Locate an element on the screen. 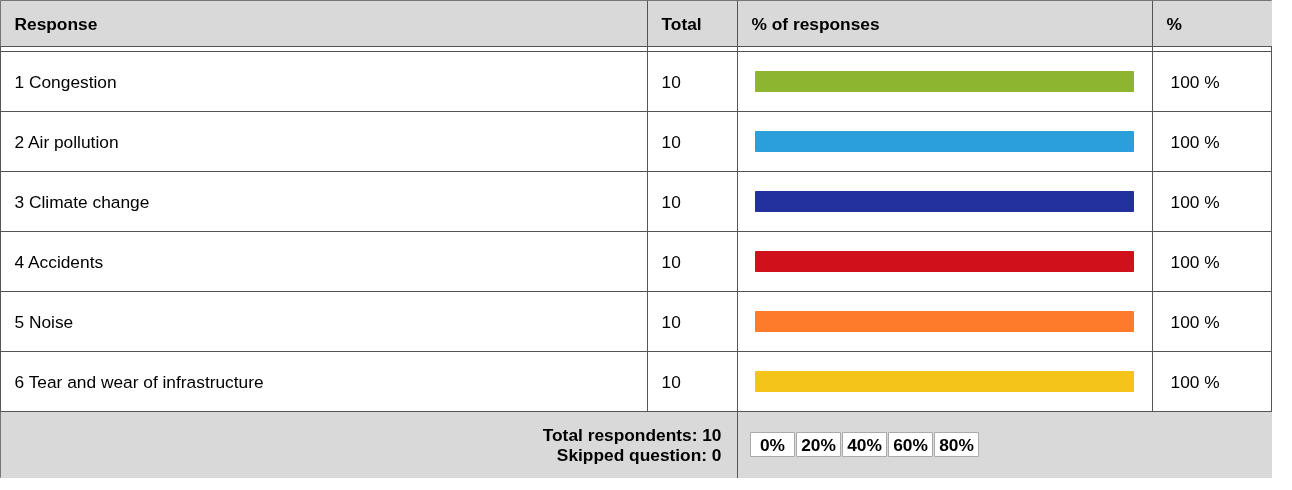 The image size is (1292, 490). y-tick-label: 3 Climate change is located at coordinates (82, 201).